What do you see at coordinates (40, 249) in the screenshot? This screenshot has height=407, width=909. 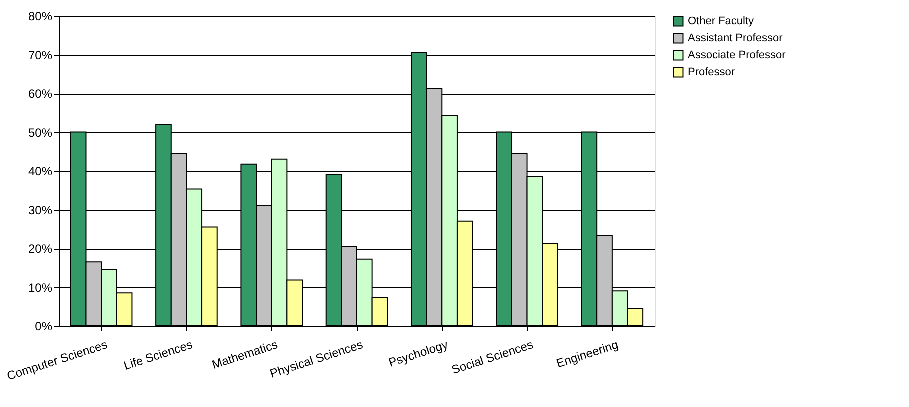 I see `y-tick-label: 20%` at bounding box center [40, 249].